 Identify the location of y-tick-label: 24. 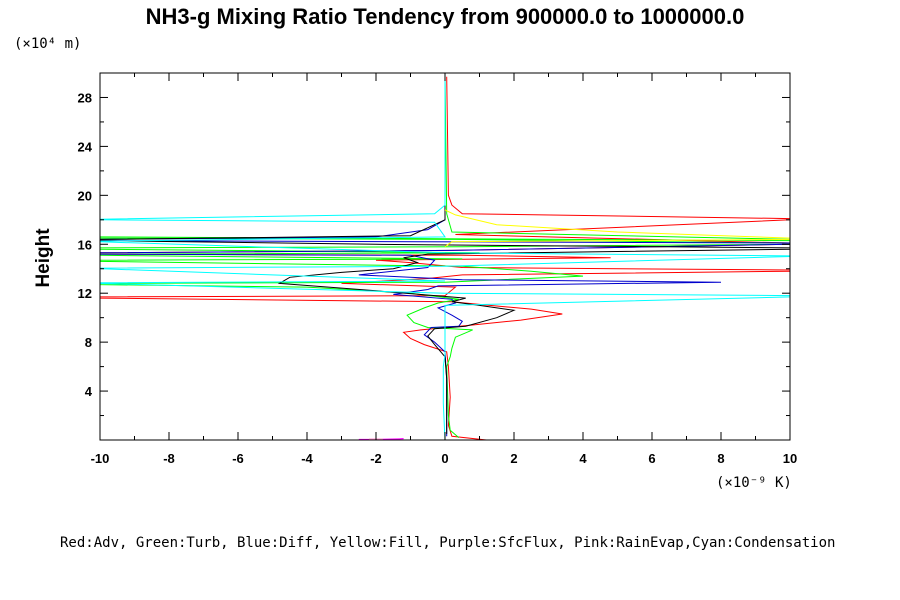
(85, 146).